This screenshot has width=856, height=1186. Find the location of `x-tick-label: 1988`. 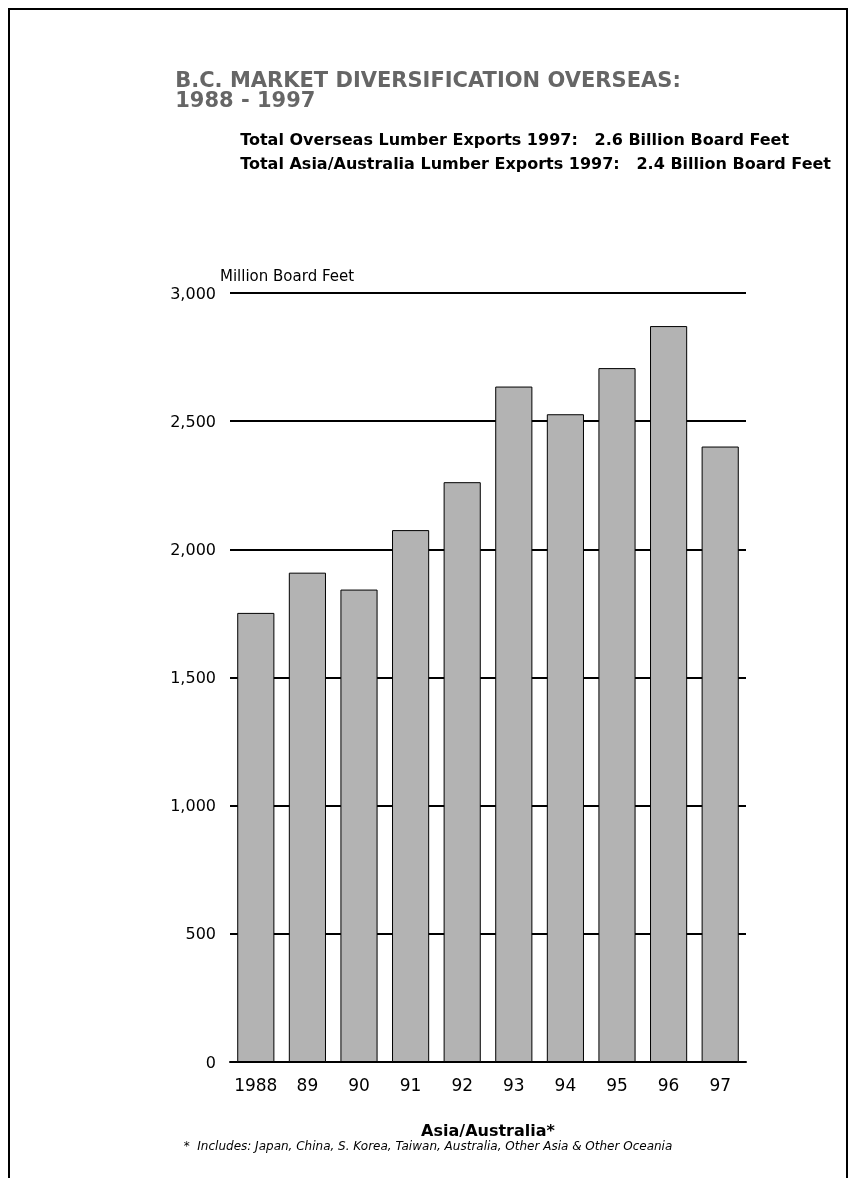

x-tick-label: 1988 is located at coordinates (256, 1084).